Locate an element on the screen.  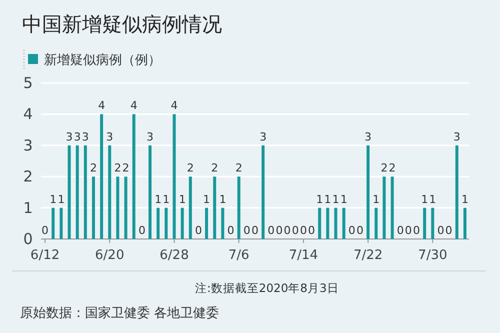
x-tick-label: 6/12 is located at coordinates (45, 255).